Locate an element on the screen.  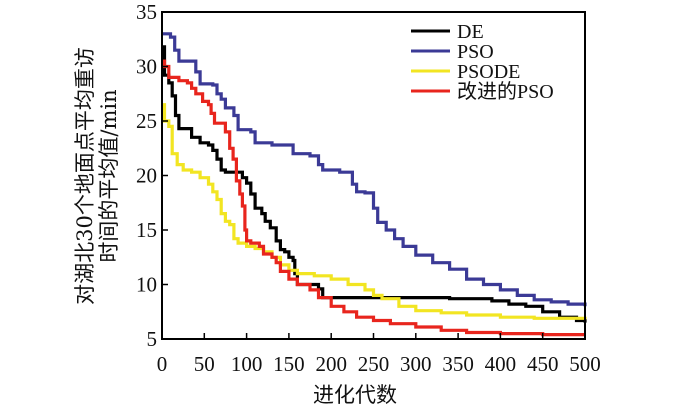
legend-label-0: DE is located at coordinates (470, 32).